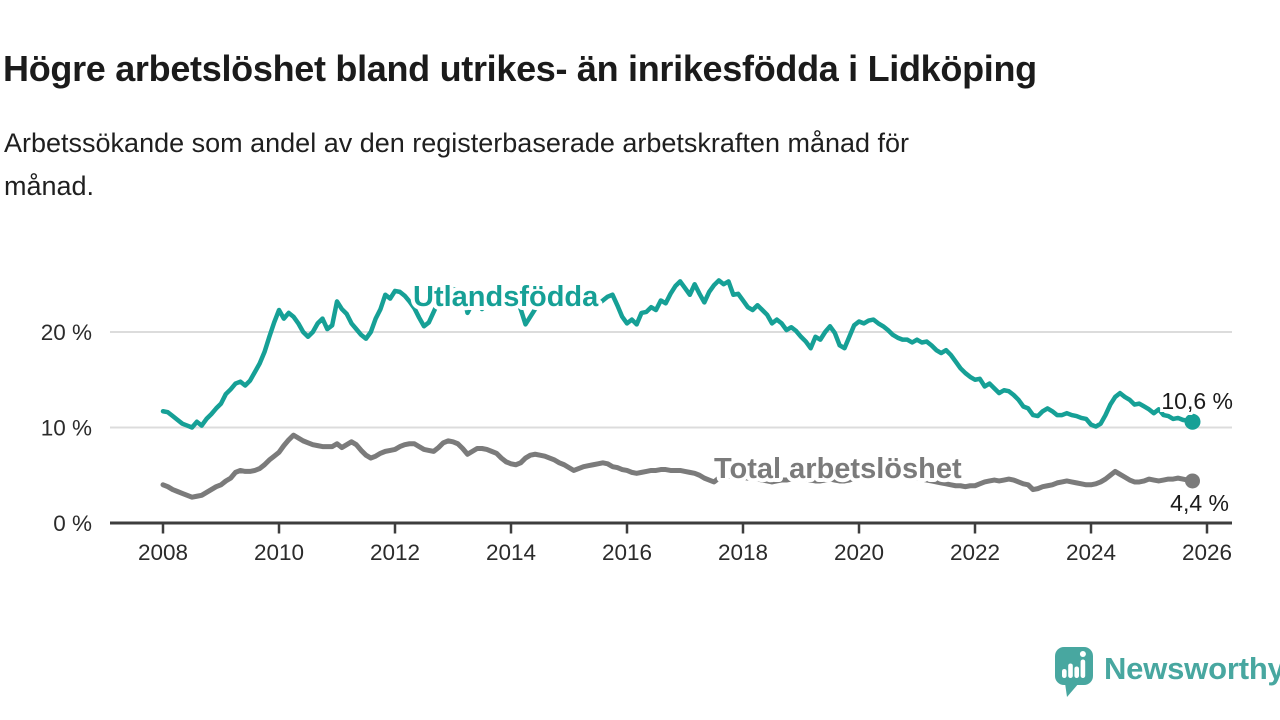 Image resolution: width=1280 pixels, height=720 pixels. I want to click on svg-text: 2026, so click(1207, 552).